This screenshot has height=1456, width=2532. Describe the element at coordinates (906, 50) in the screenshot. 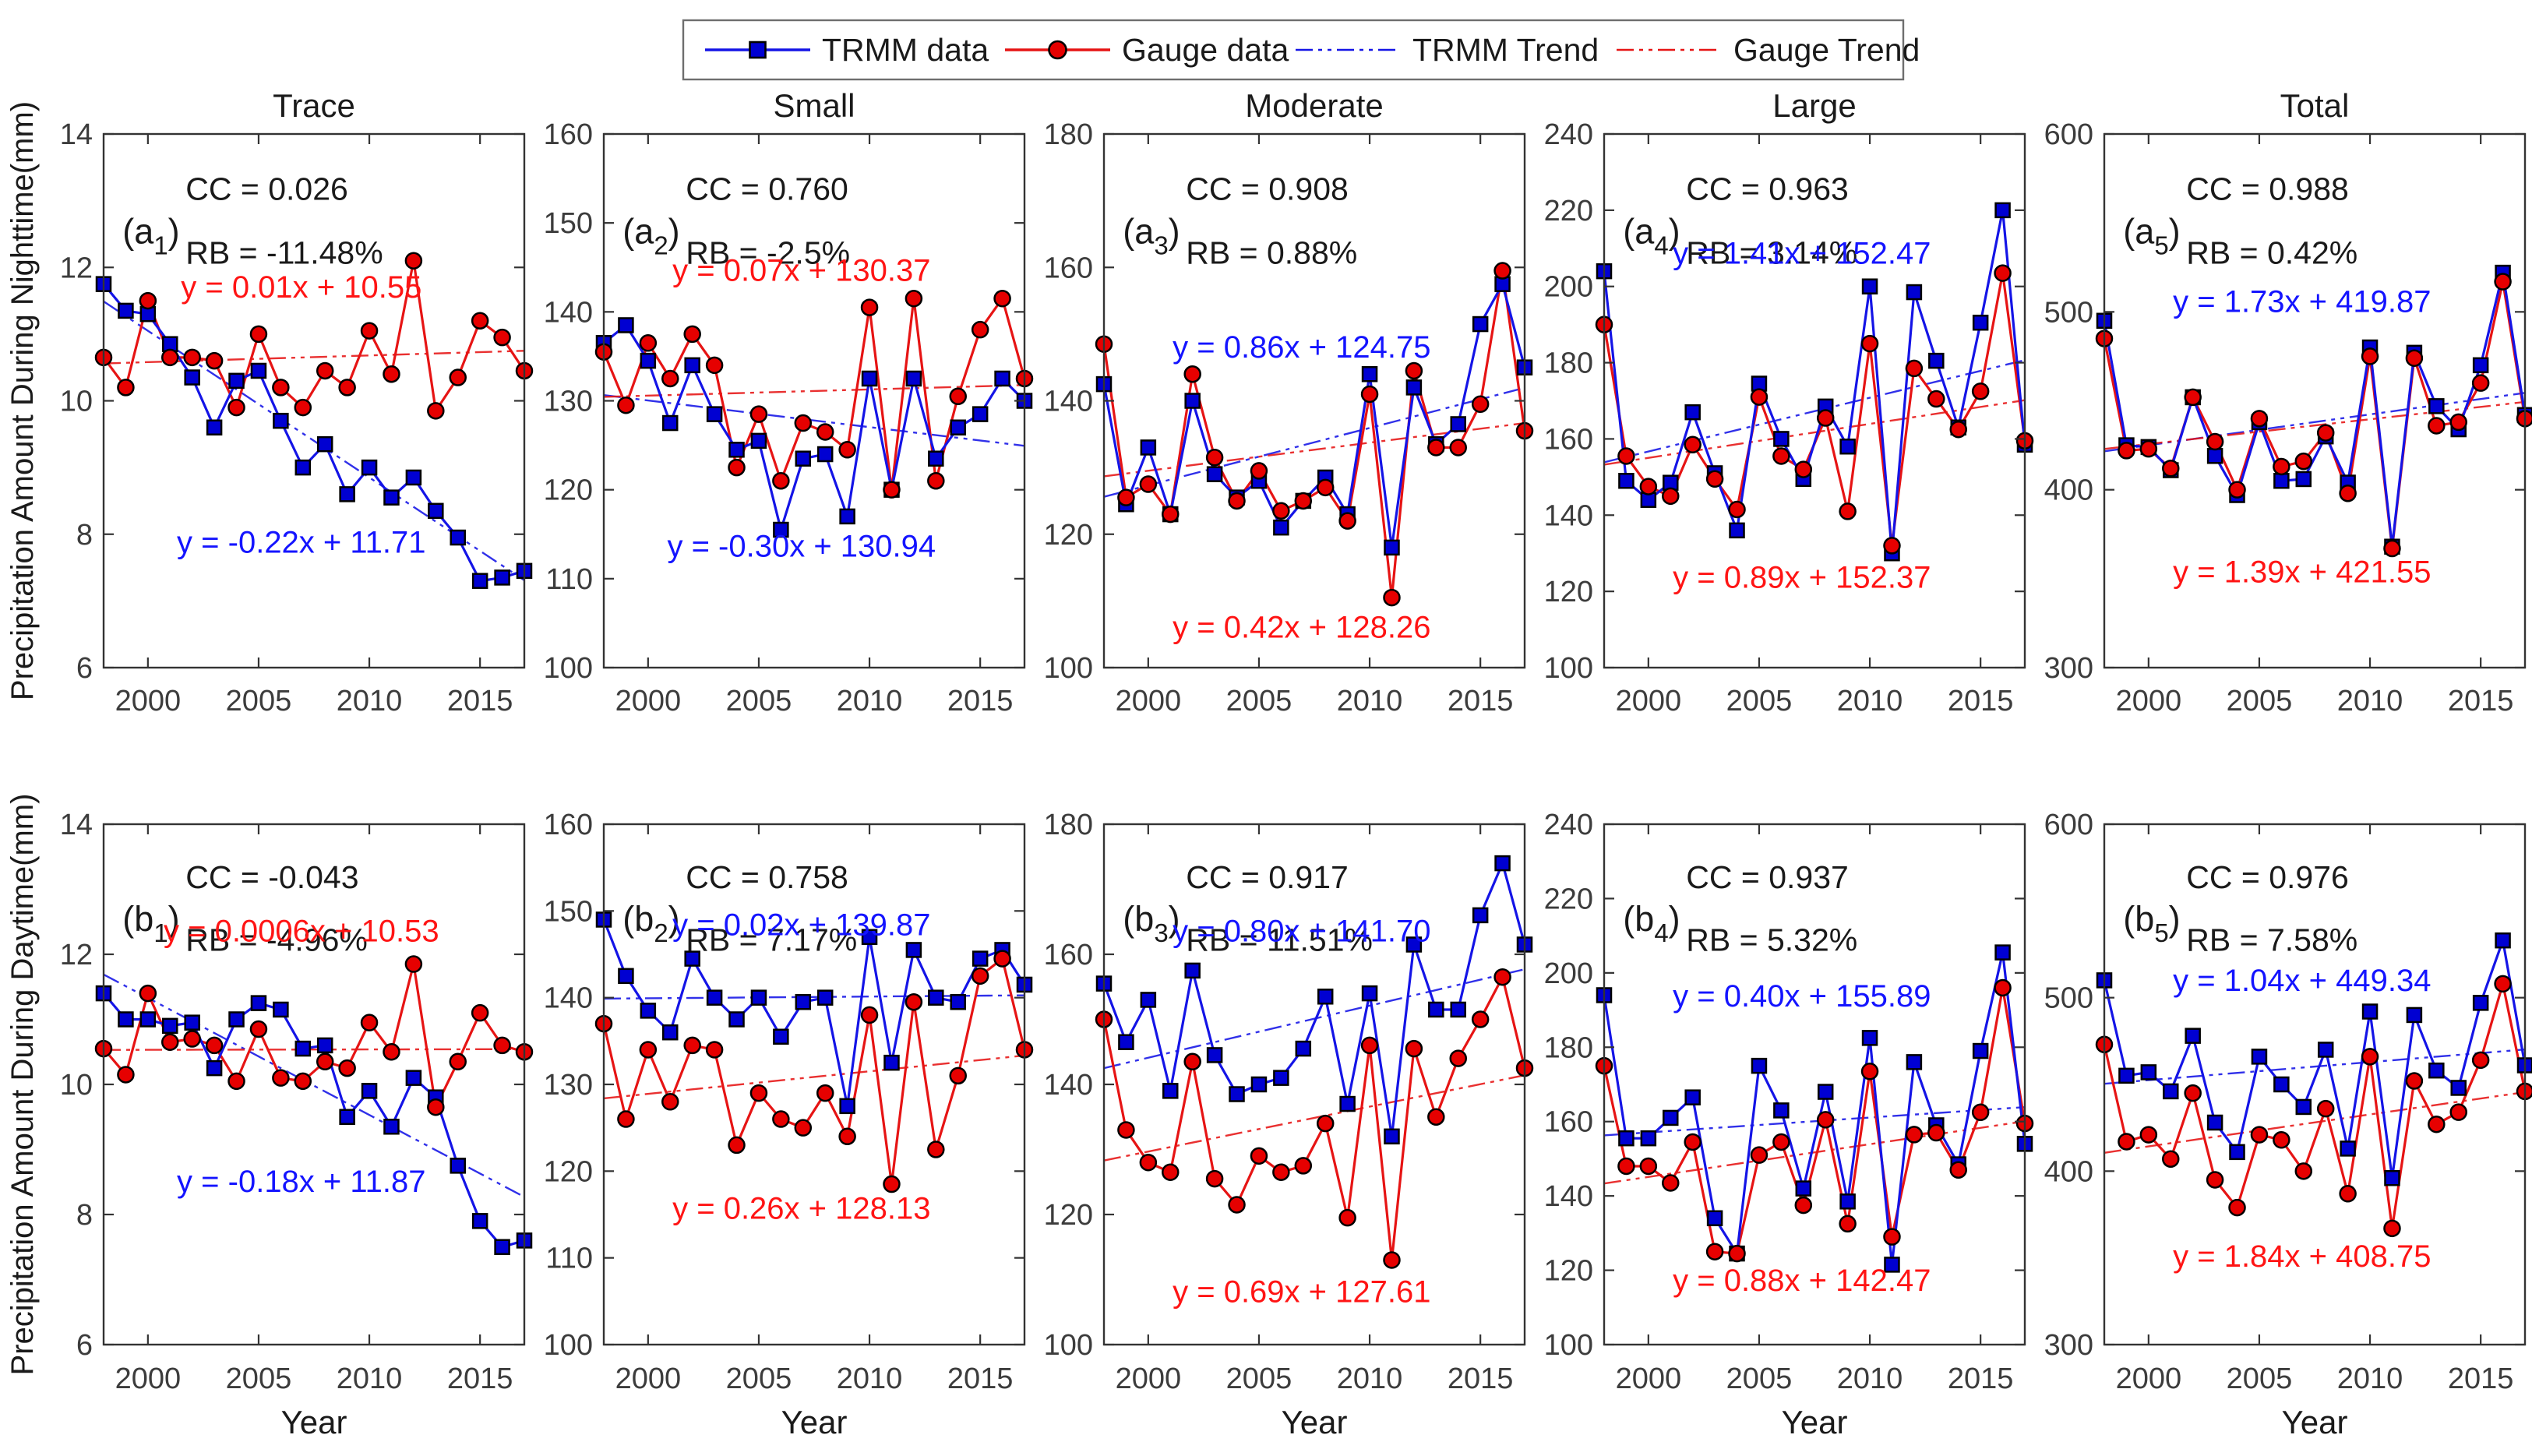

I see `legend-label: TRMM data` at that location.